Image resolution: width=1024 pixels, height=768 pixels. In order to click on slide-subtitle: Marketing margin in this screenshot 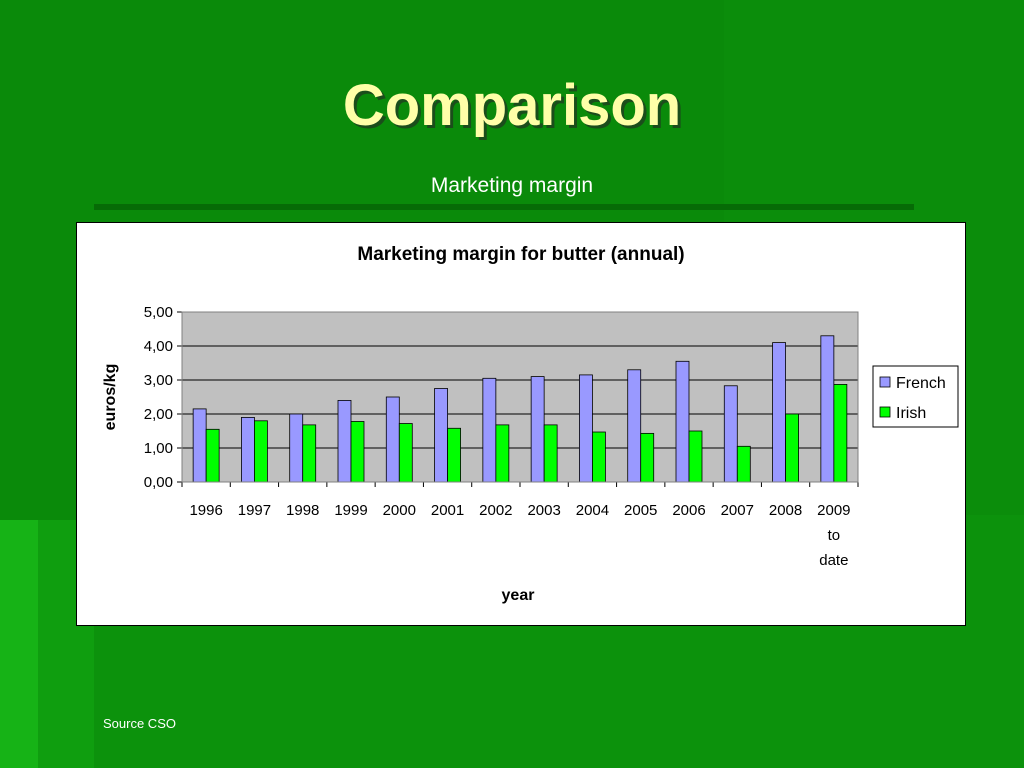, I will do `click(512, 185)`.